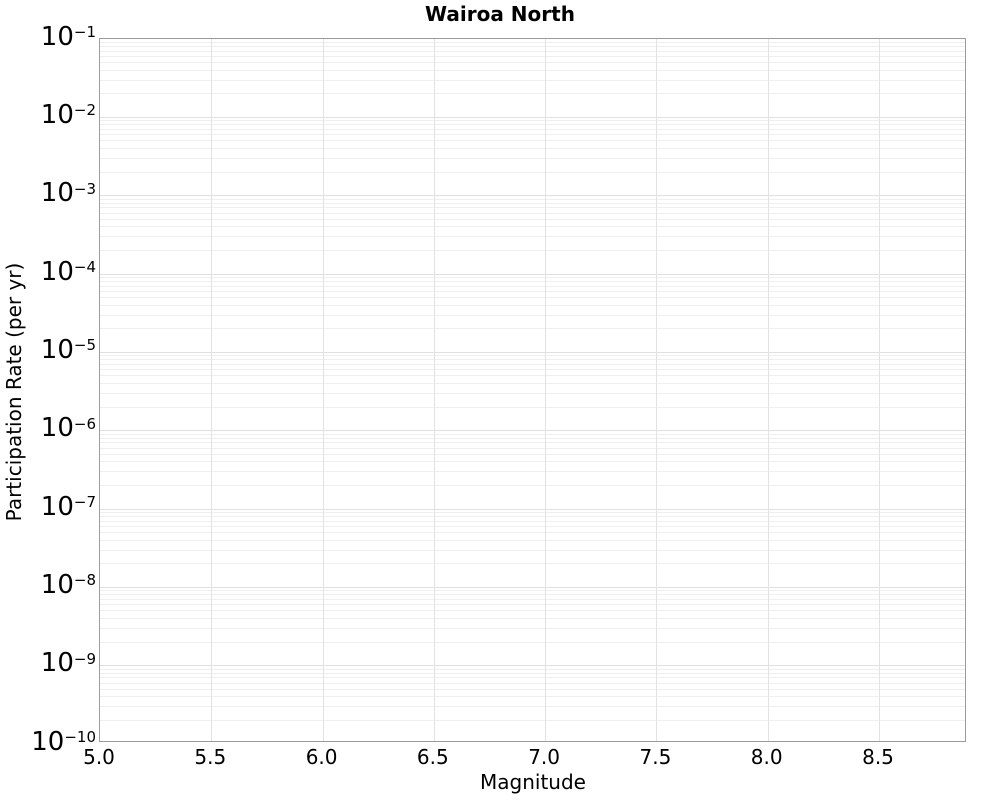 The height and width of the screenshot is (800, 1000). What do you see at coordinates (321, 757) in the screenshot?
I see `x-tick-label: 6.0` at bounding box center [321, 757].